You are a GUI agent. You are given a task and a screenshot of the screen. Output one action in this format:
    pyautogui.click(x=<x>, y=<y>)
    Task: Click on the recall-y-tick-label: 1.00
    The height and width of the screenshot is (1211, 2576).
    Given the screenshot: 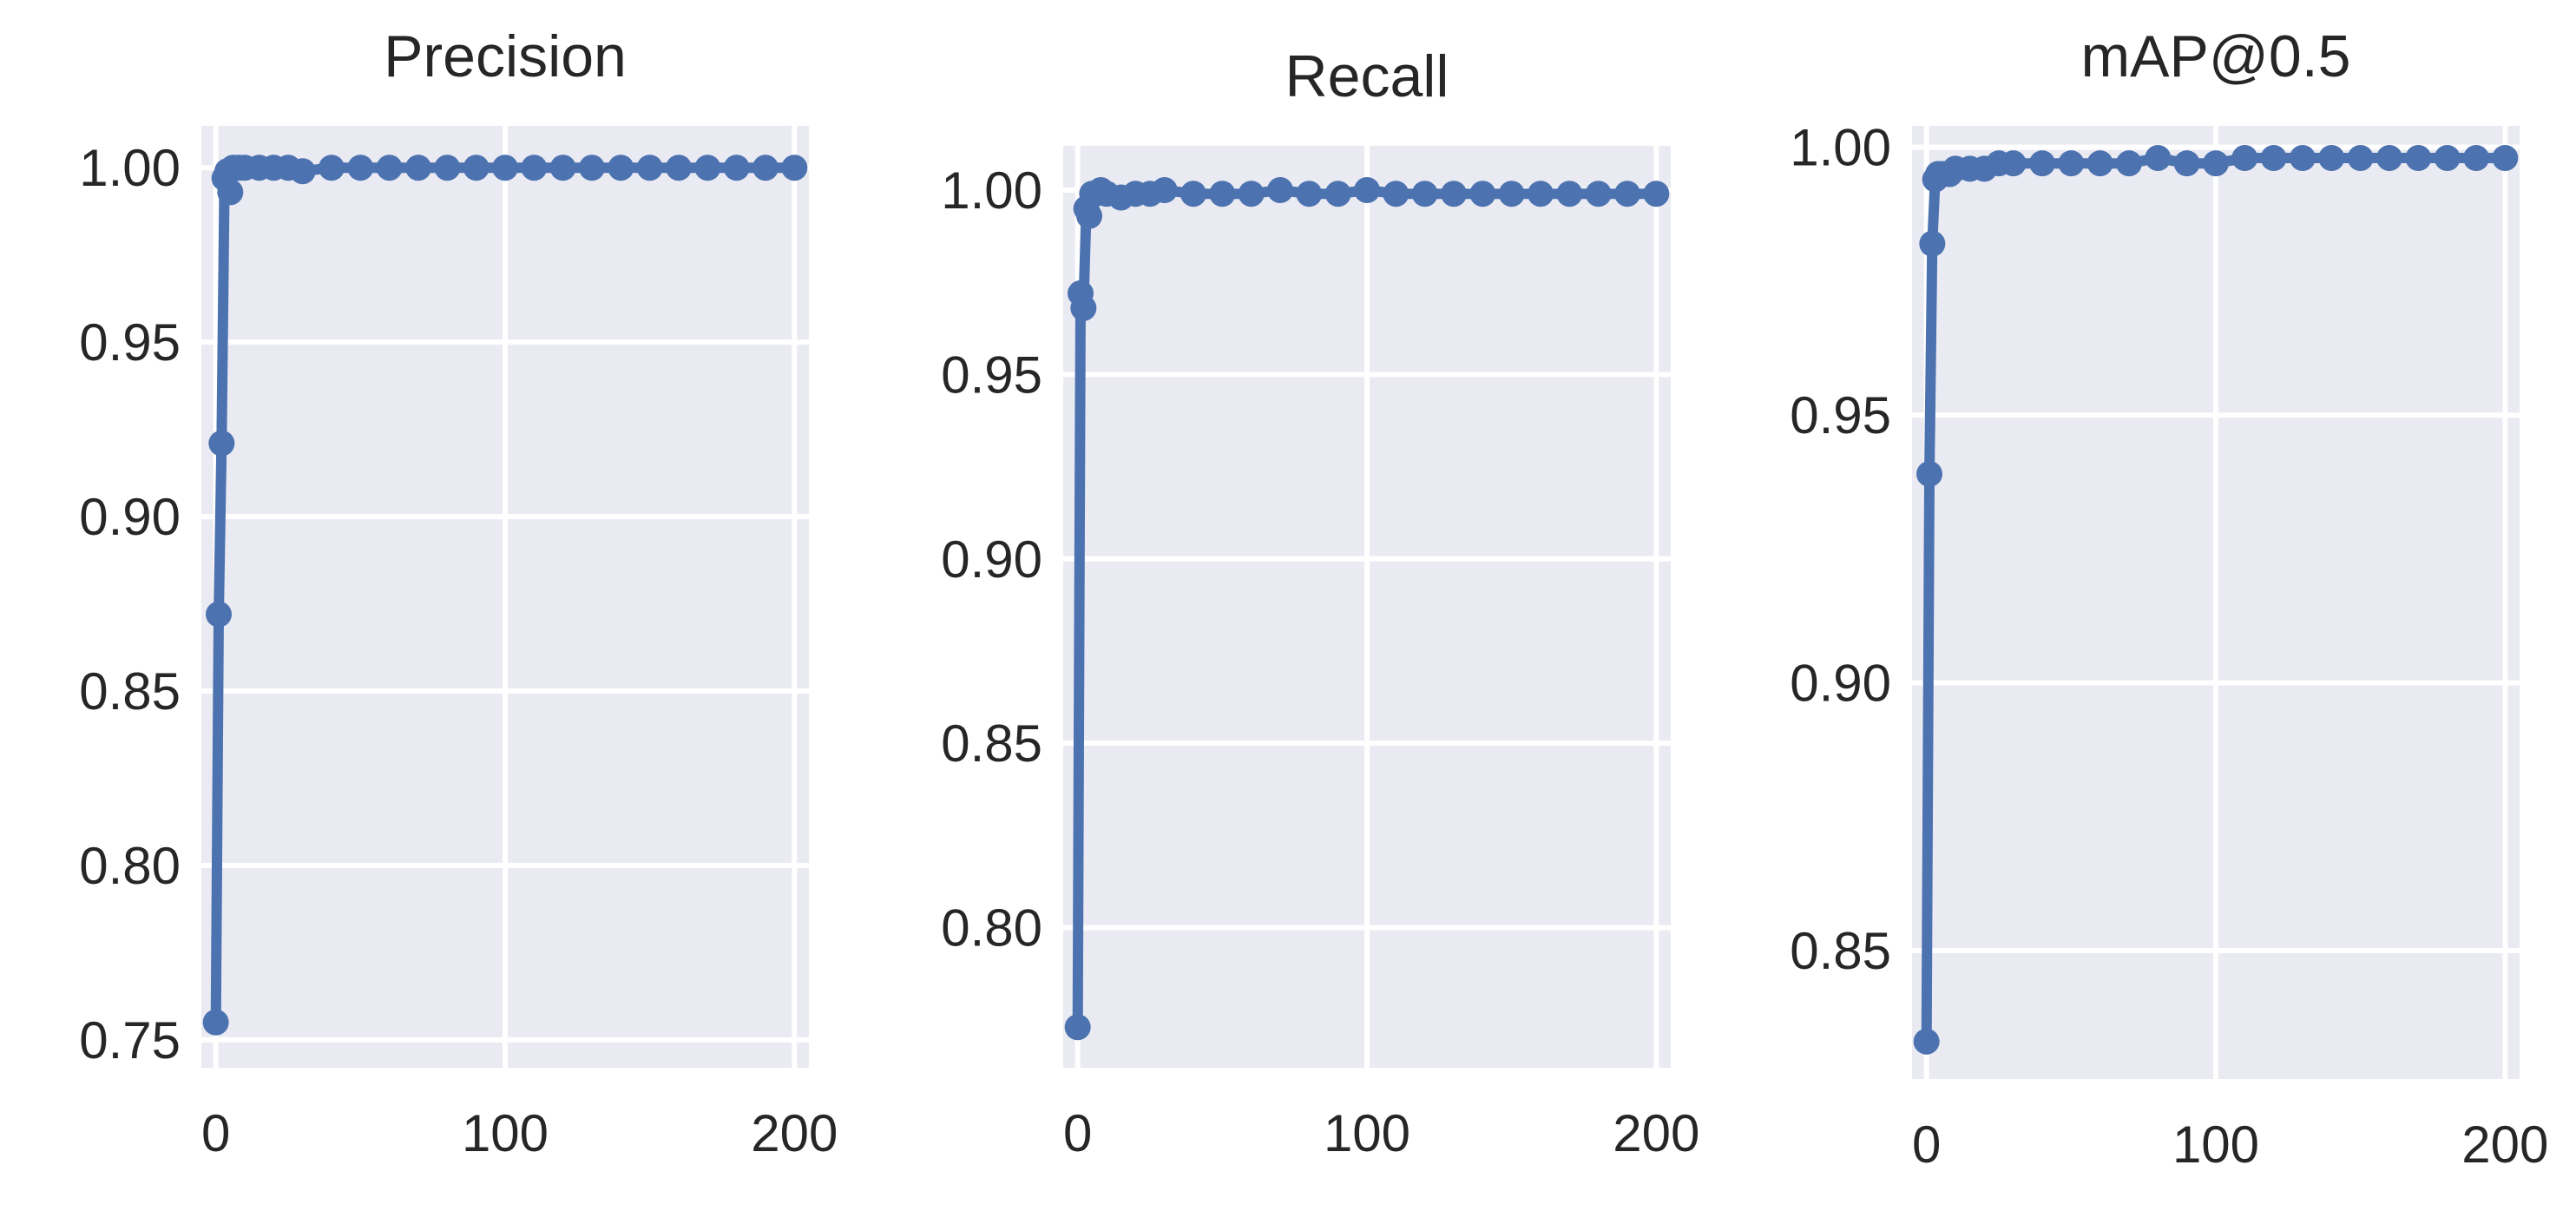 What is the action you would take?
    pyautogui.click(x=992, y=191)
    